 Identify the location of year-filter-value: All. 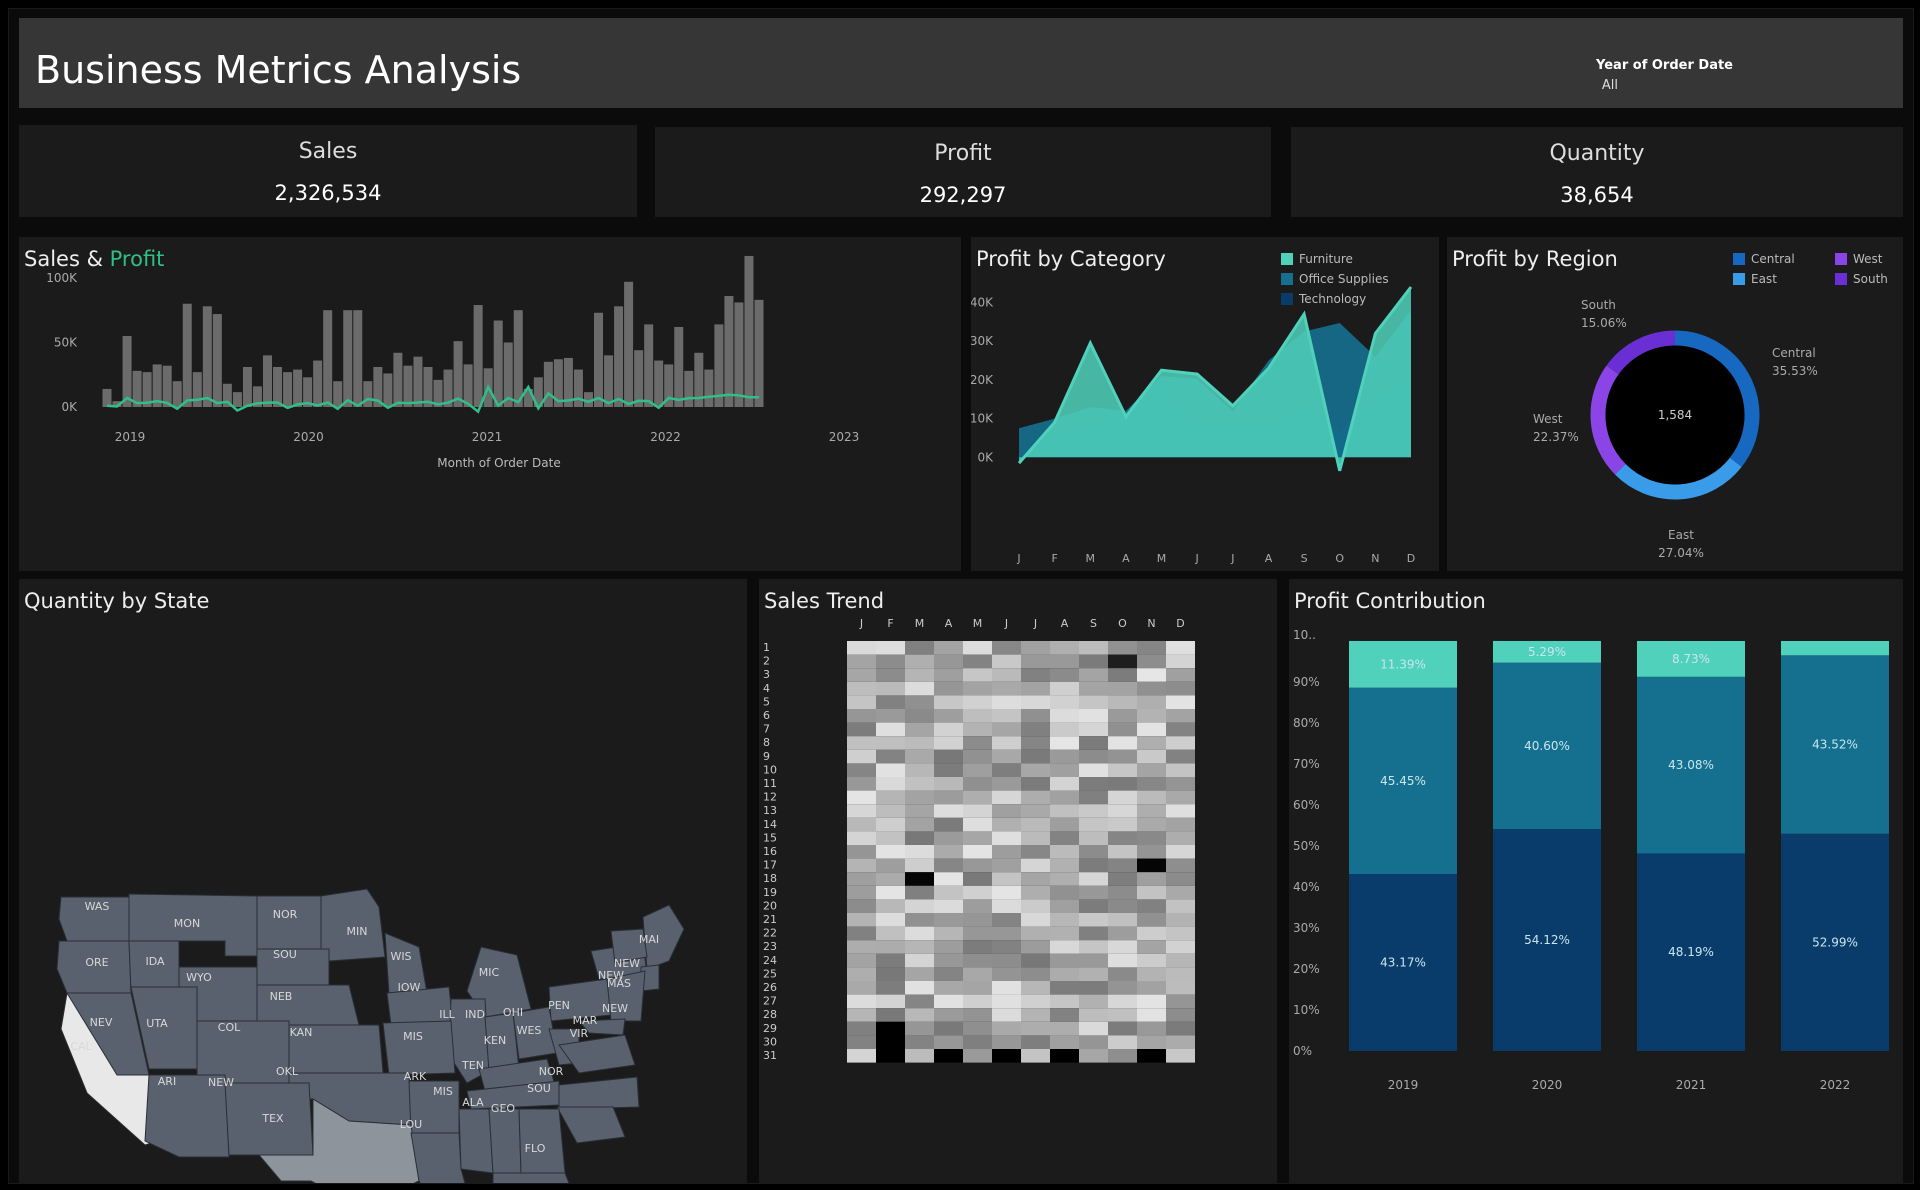
(1609, 85).